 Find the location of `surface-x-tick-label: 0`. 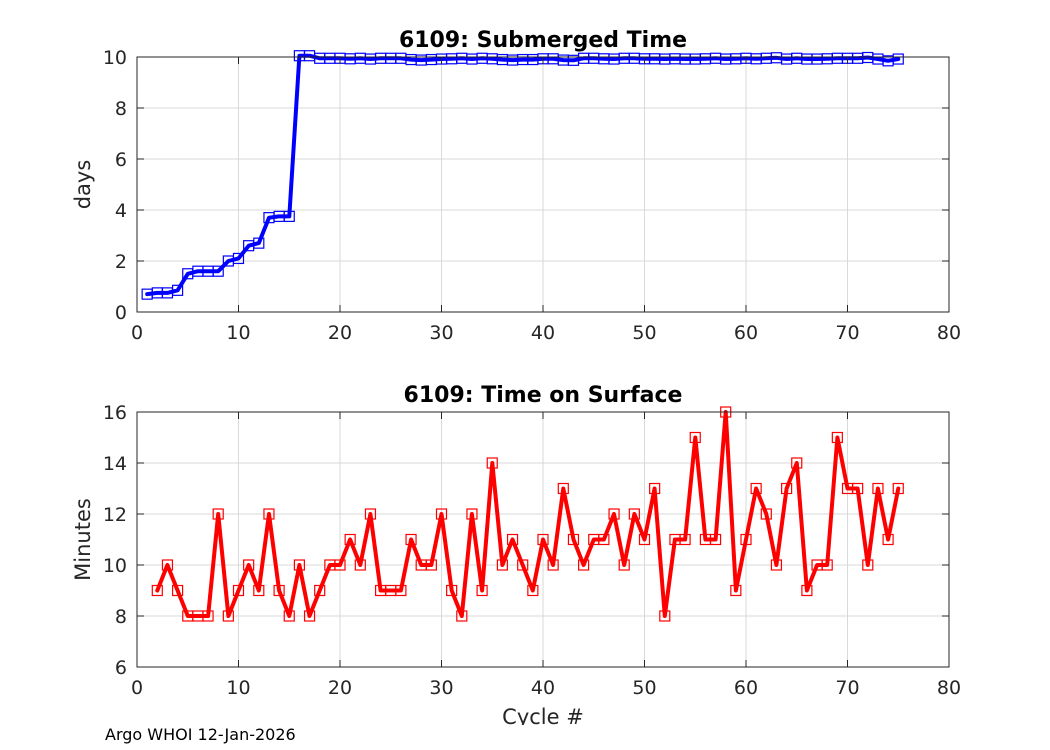

surface-x-tick-label: 0 is located at coordinates (137, 688).